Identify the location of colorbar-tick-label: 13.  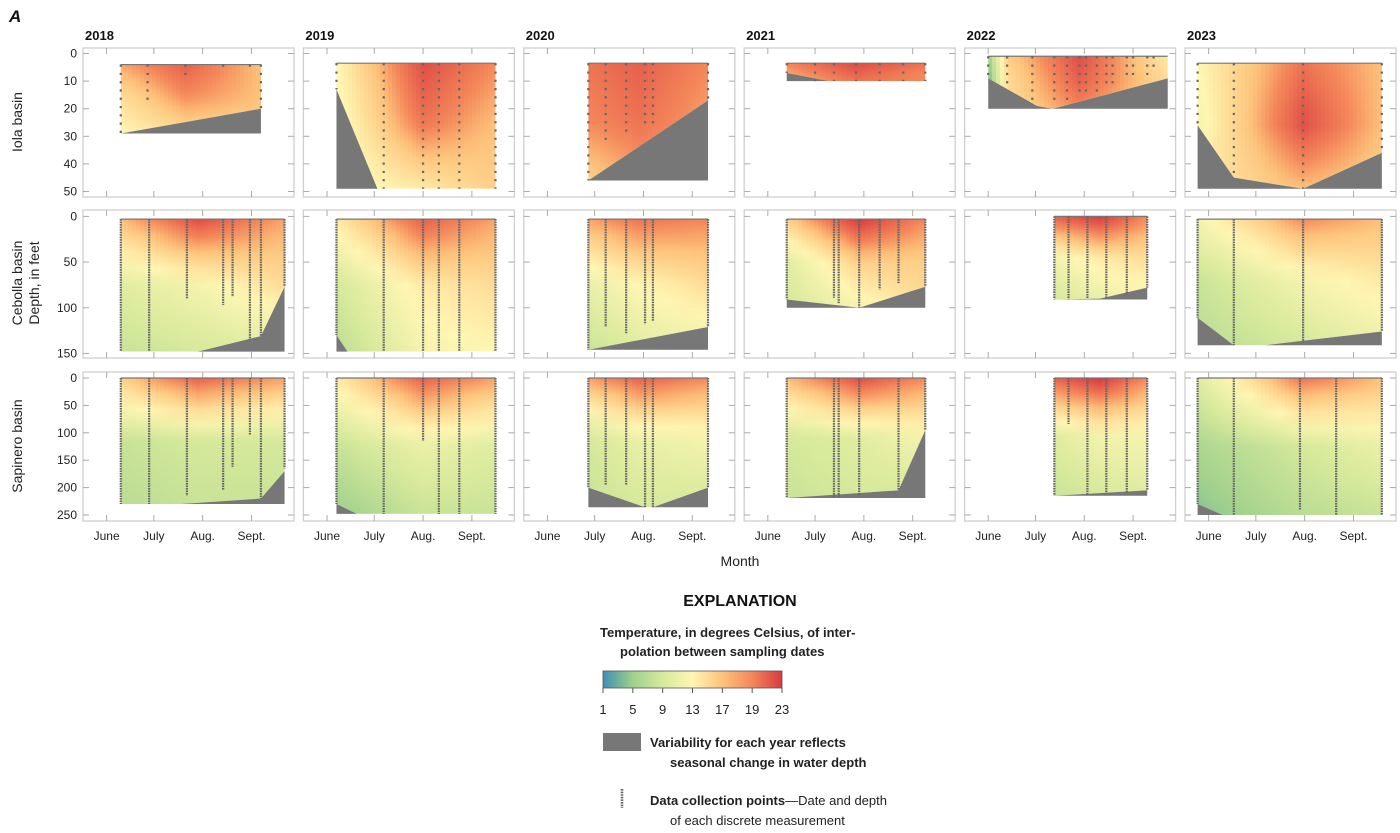
(692, 709).